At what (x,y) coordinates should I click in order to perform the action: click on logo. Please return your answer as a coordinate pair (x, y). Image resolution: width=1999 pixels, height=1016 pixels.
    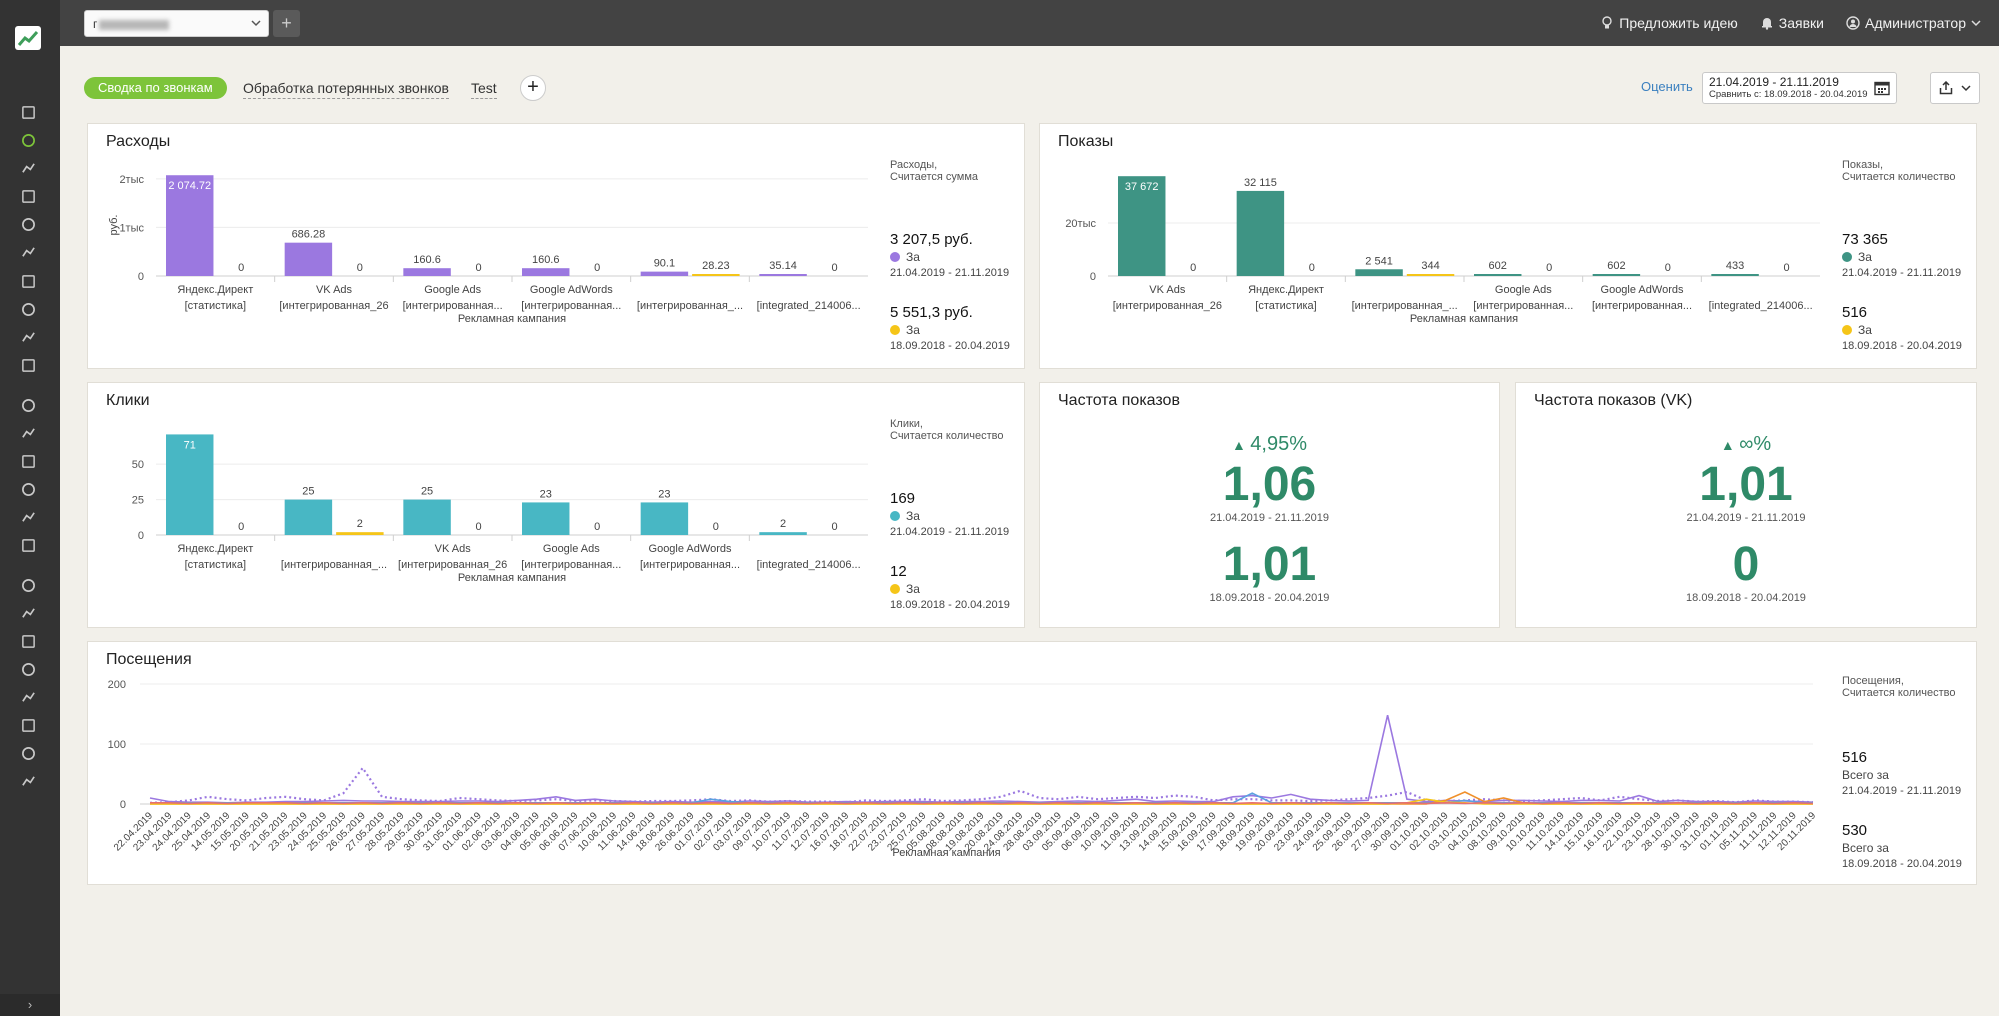
    Looking at the image, I should click on (28, 38).